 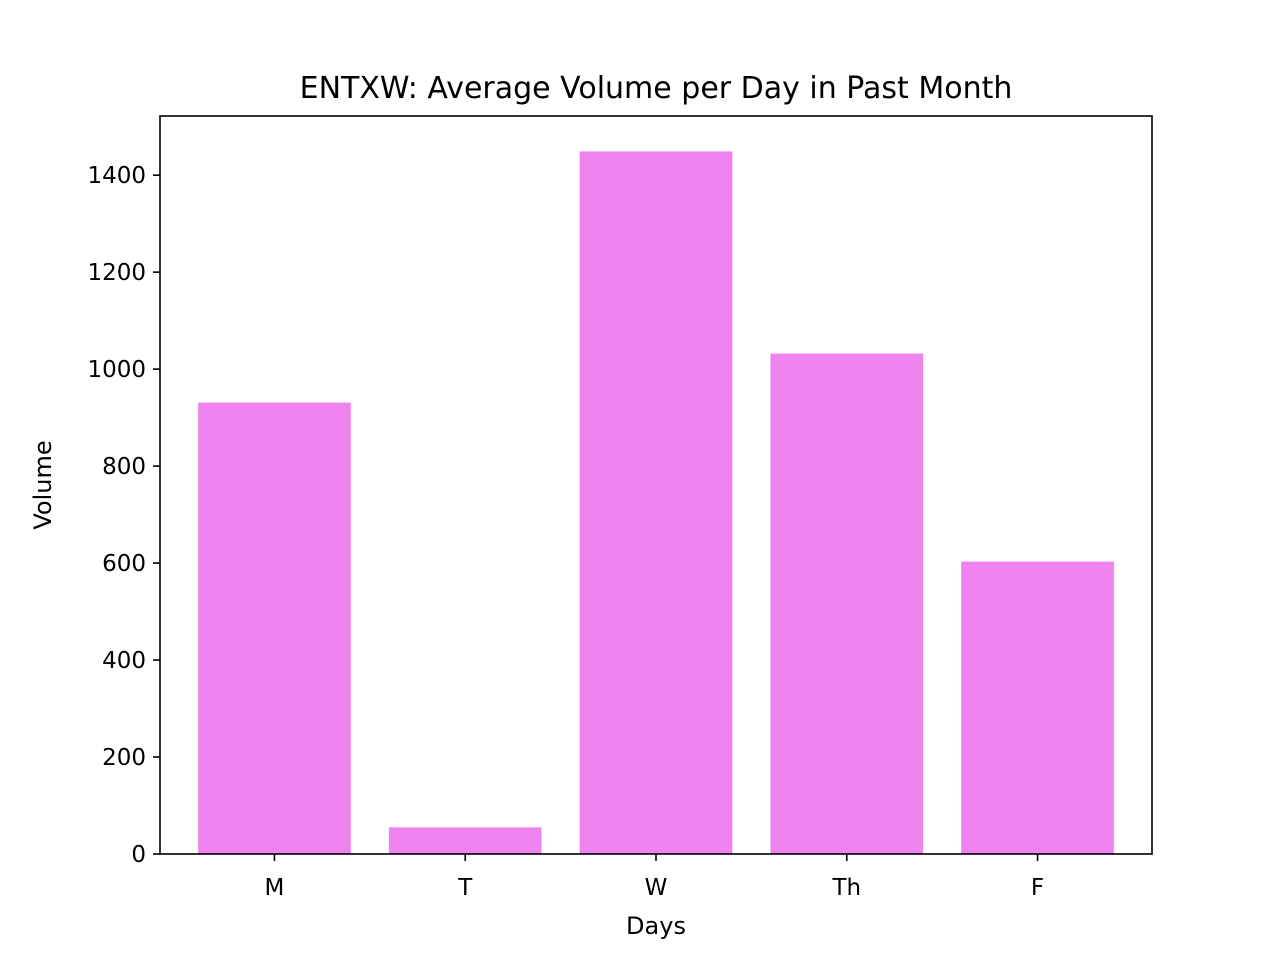 I want to click on x-tick-label-Th: Th, so click(x=846, y=888).